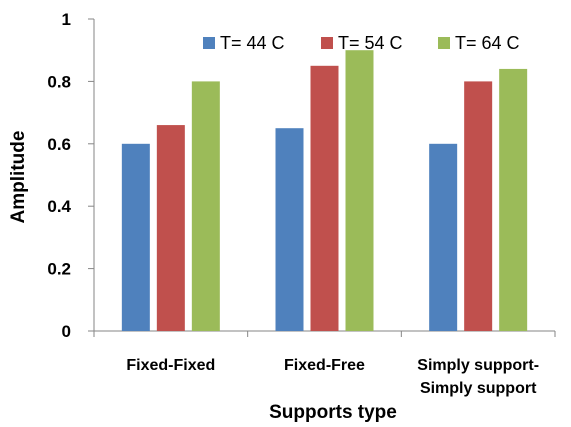  Describe the element at coordinates (487, 43) in the screenshot. I see `legend-label: T= 64 C` at that location.